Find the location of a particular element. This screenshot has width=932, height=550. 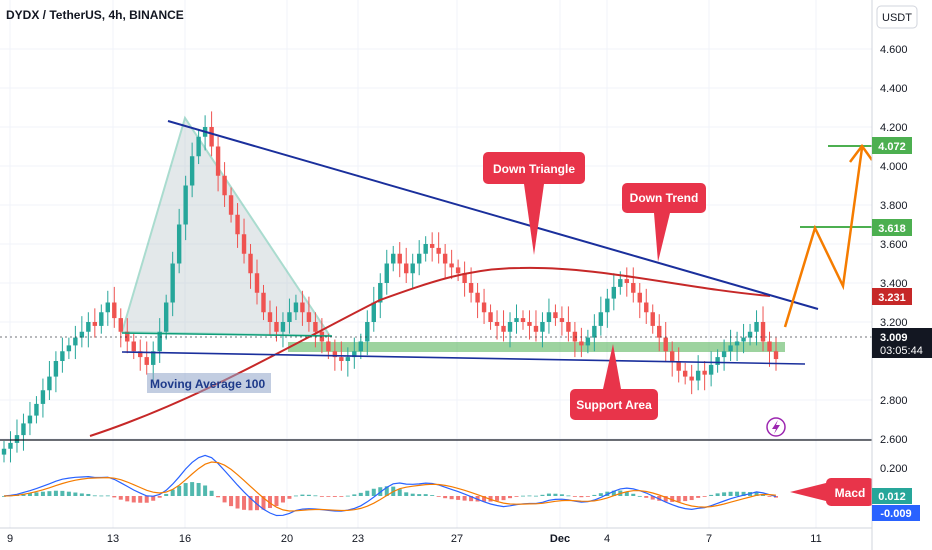

projection-path is located at coordinates (823, 237).